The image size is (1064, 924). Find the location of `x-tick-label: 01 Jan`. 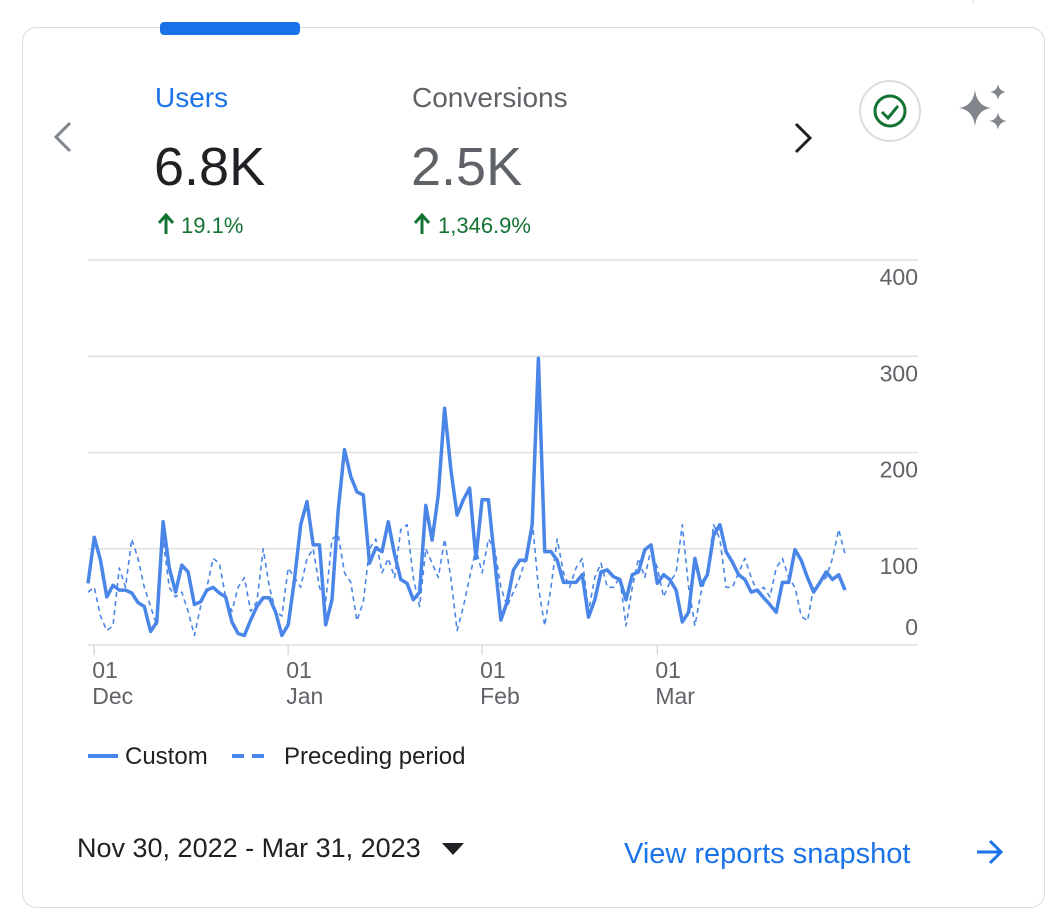

x-tick-label: 01 Jan is located at coordinates (305, 683).